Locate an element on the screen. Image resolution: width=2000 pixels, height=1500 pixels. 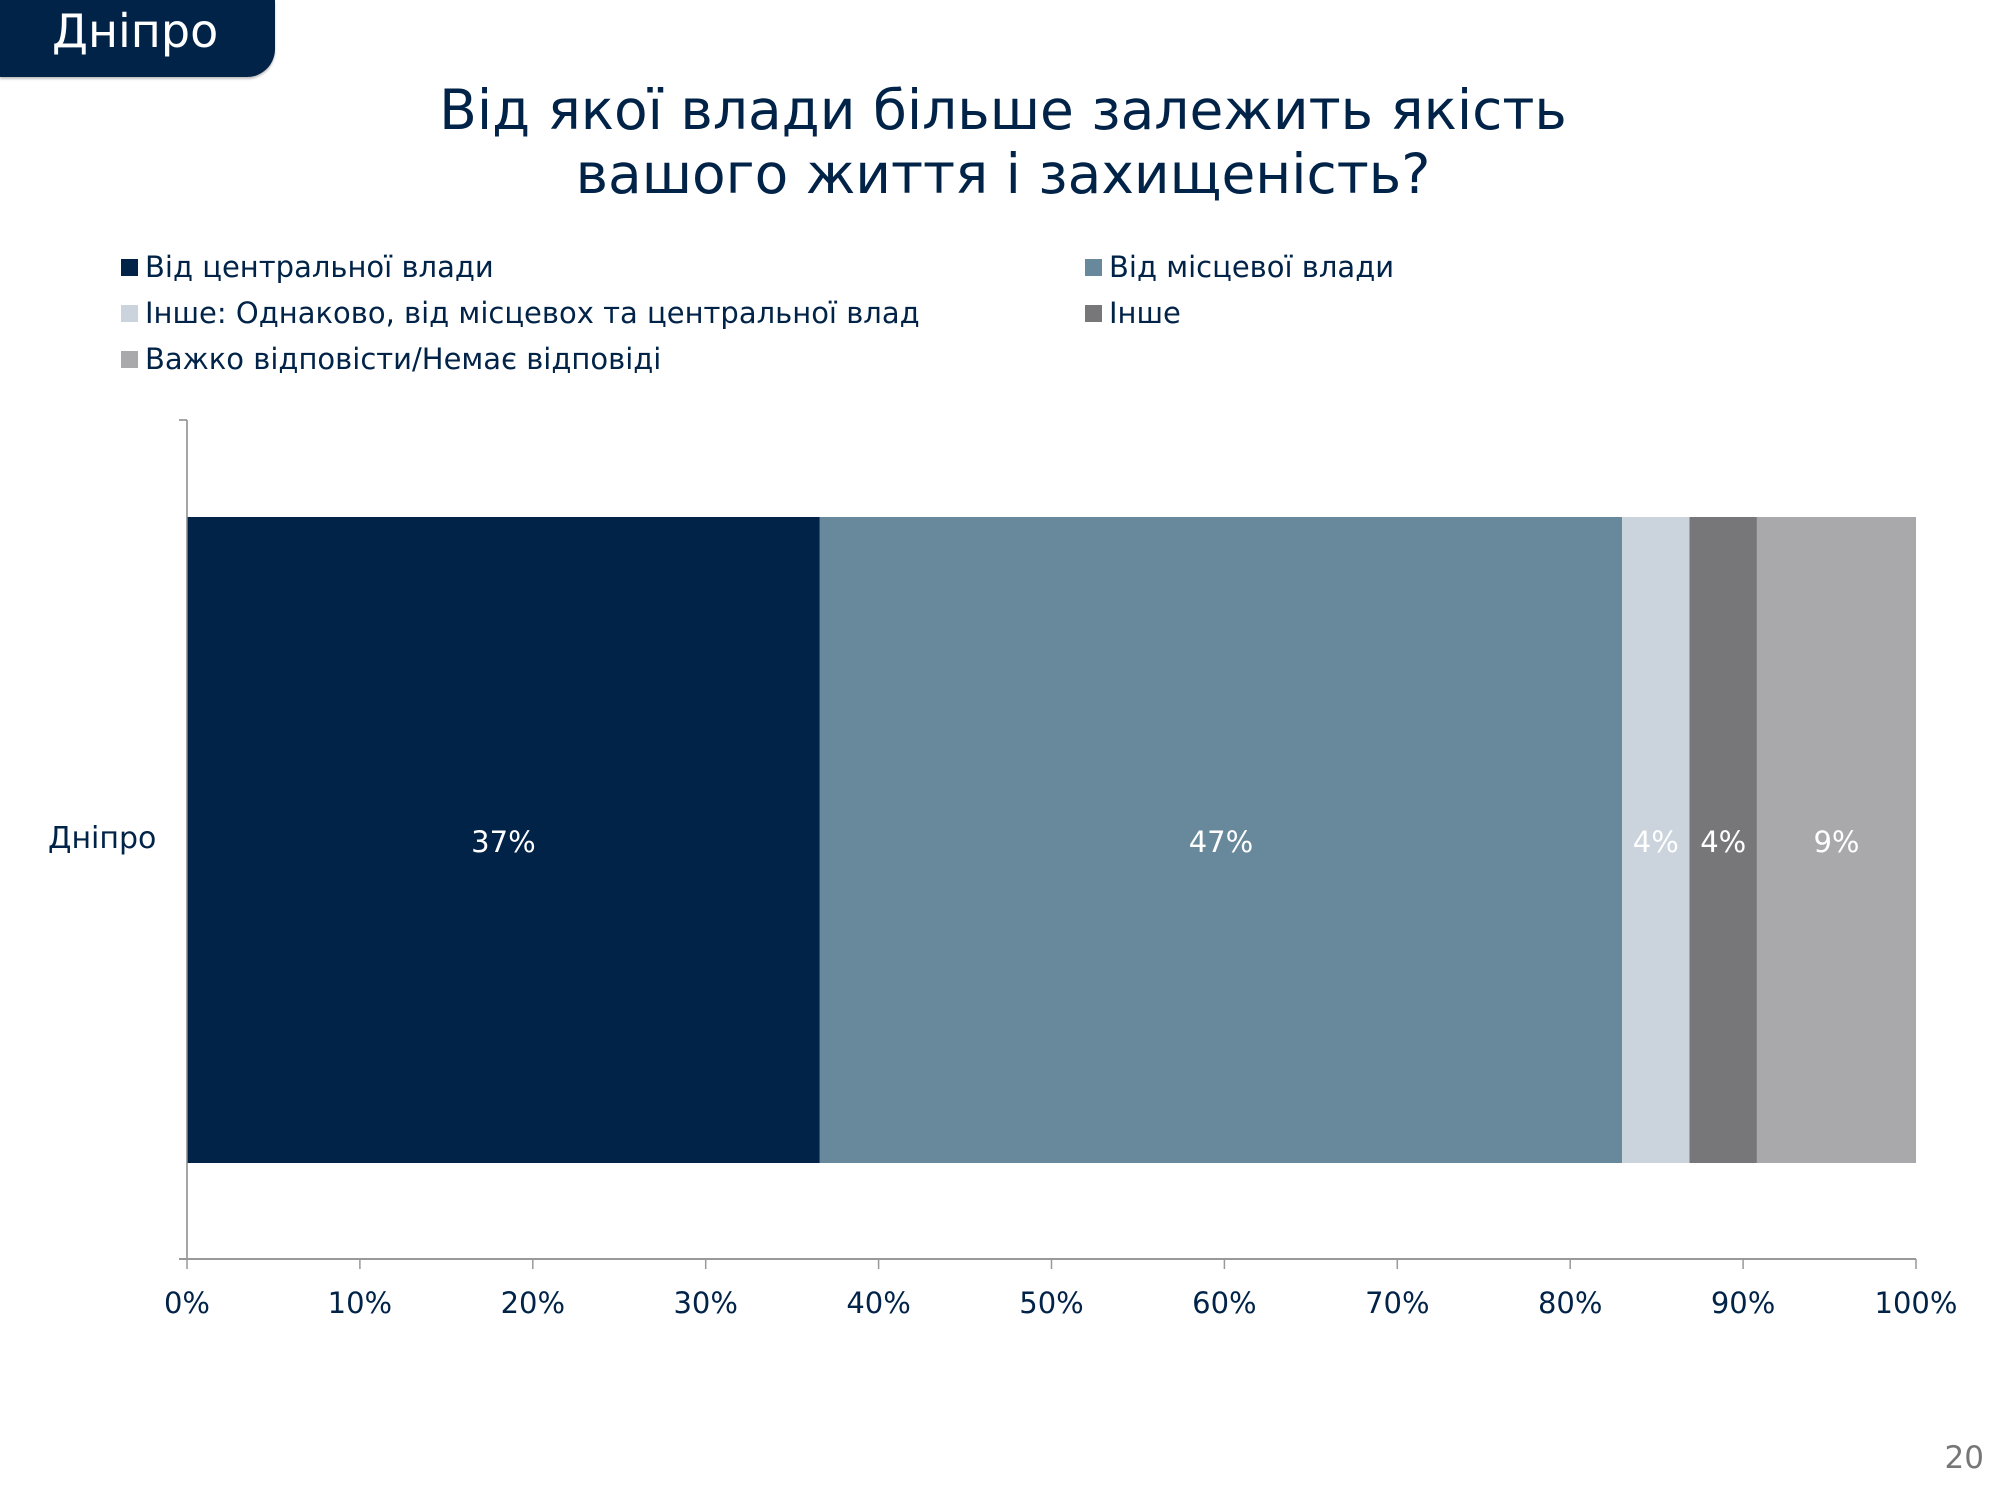
x-tick-label: 40% is located at coordinates (878, 1303).